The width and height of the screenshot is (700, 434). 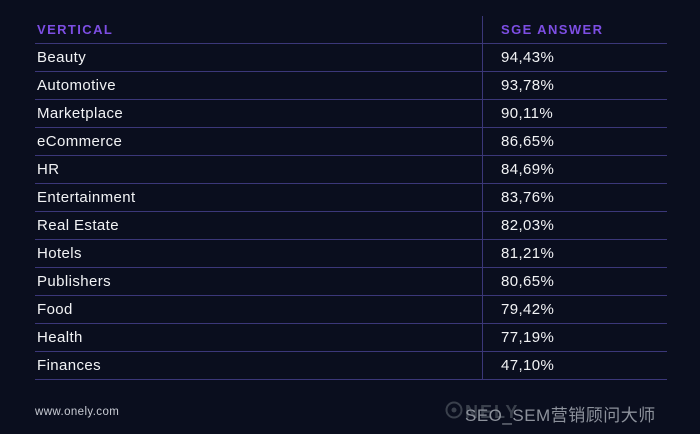 What do you see at coordinates (48, 169) in the screenshot?
I see `vertical-cell: HR` at bounding box center [48, 169].